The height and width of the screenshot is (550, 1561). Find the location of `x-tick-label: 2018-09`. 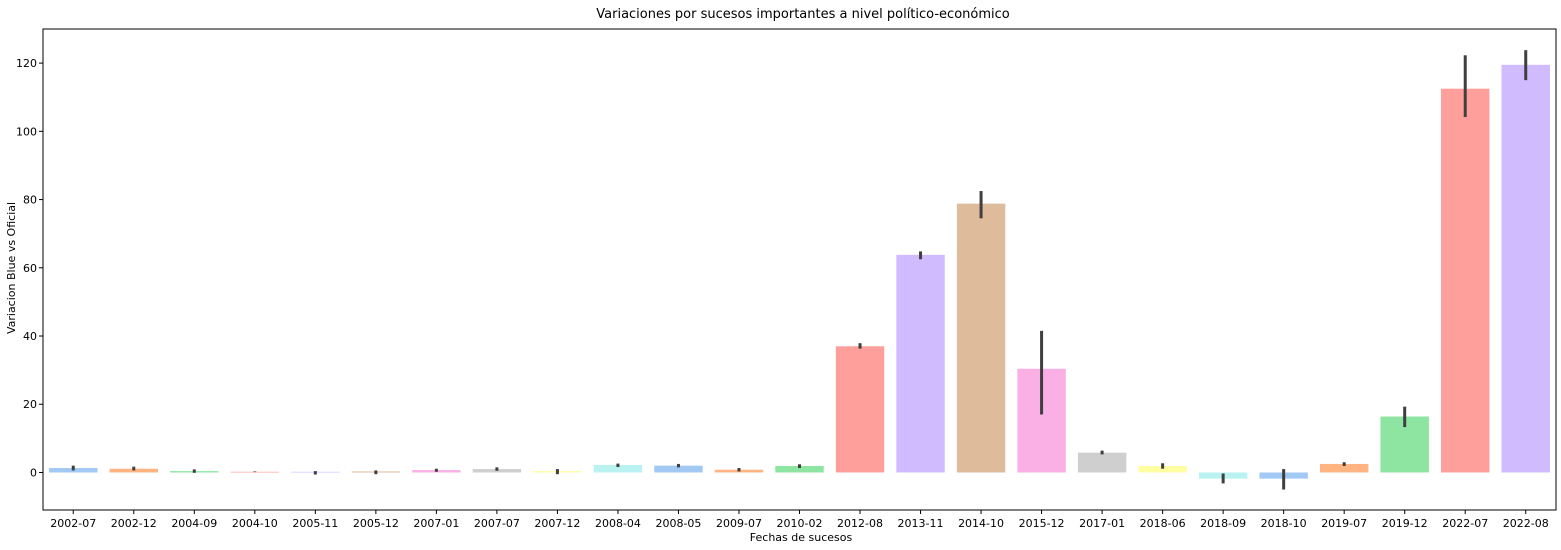

x-tick-label: 2018-09 is located at coordinates (1223, 523).